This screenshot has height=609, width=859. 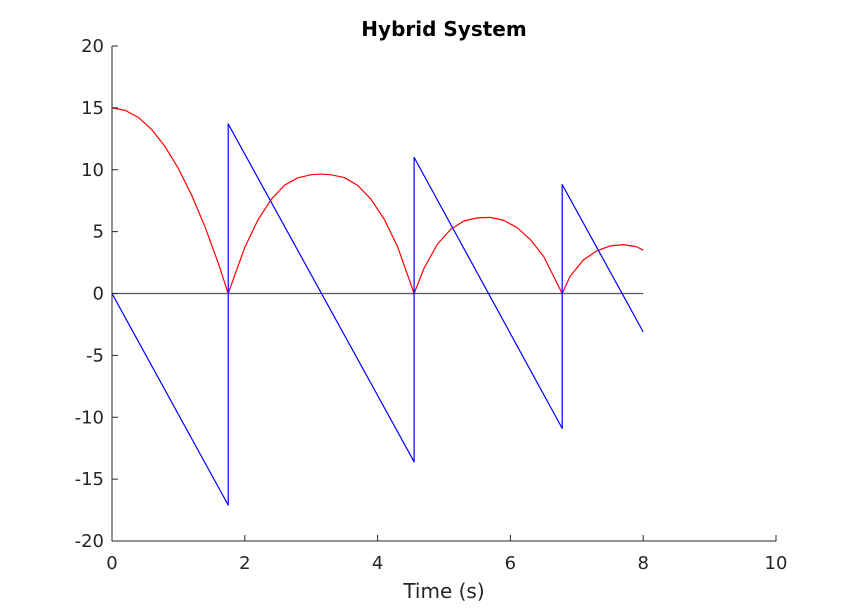 What do you see at coordinates (92, 46) in the screenshot?
I see `y-tick-label: 20` at bounding box center [92, 46].